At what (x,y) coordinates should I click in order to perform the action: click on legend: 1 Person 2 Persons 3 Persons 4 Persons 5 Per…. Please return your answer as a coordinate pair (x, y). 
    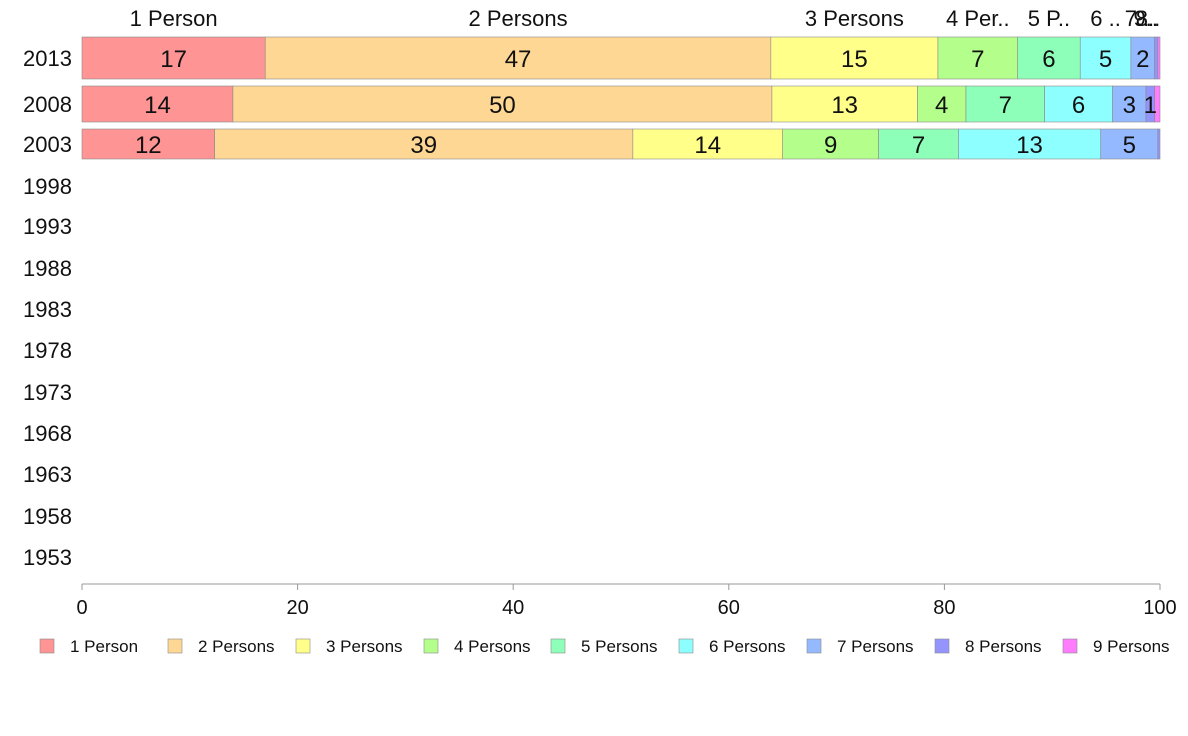
    Looking at the image, I should click on (604, 646).